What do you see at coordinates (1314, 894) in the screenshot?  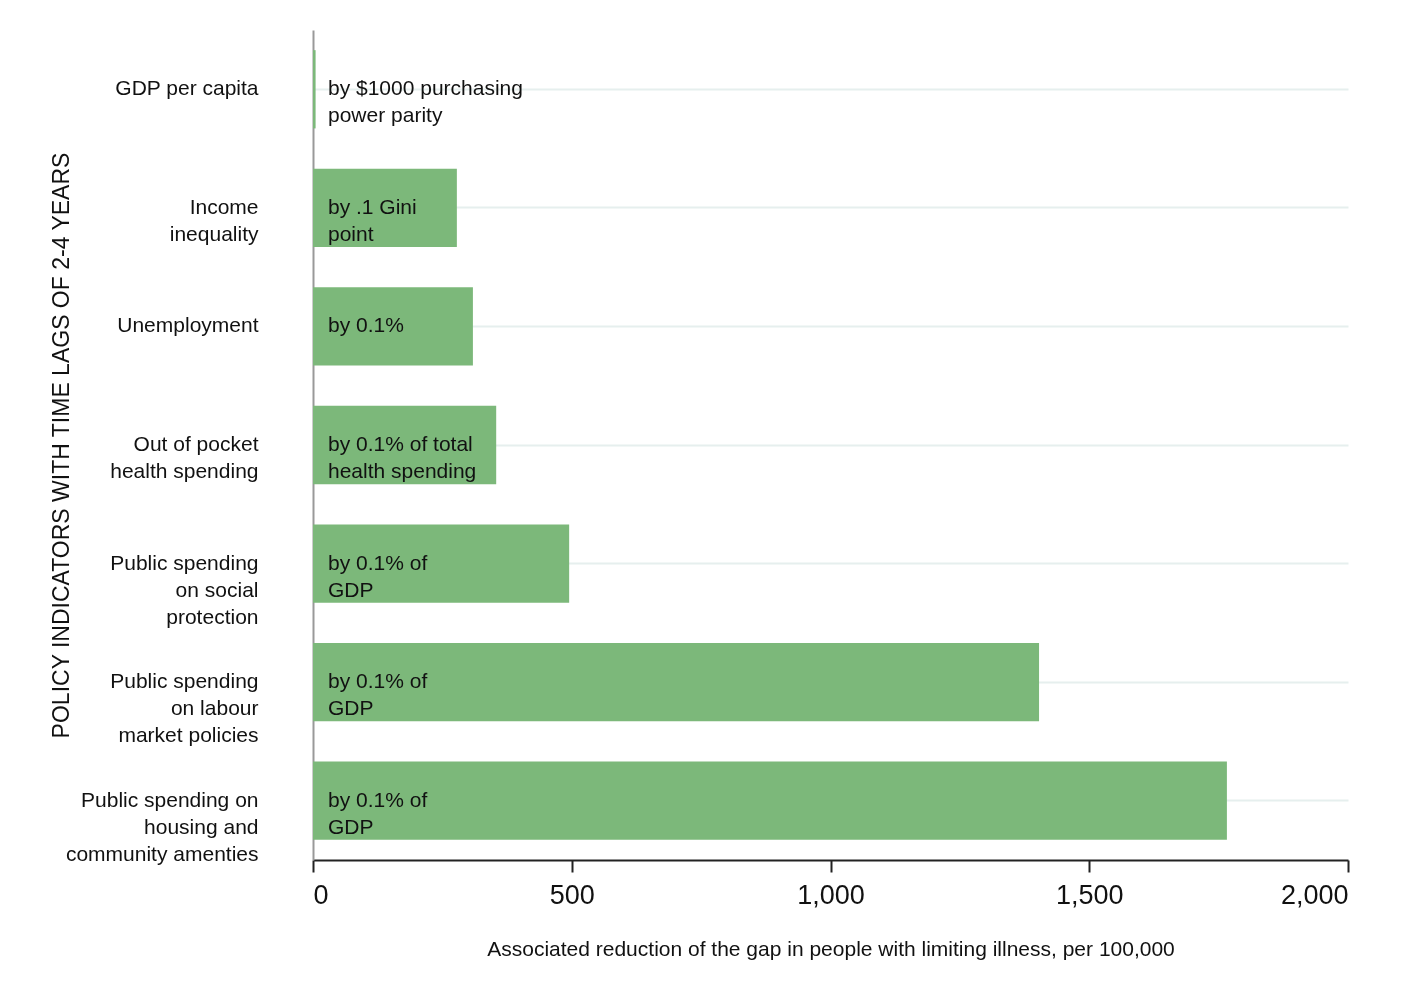 I see `x-tick-label: 2,000` at bounding box center [1314, 894].